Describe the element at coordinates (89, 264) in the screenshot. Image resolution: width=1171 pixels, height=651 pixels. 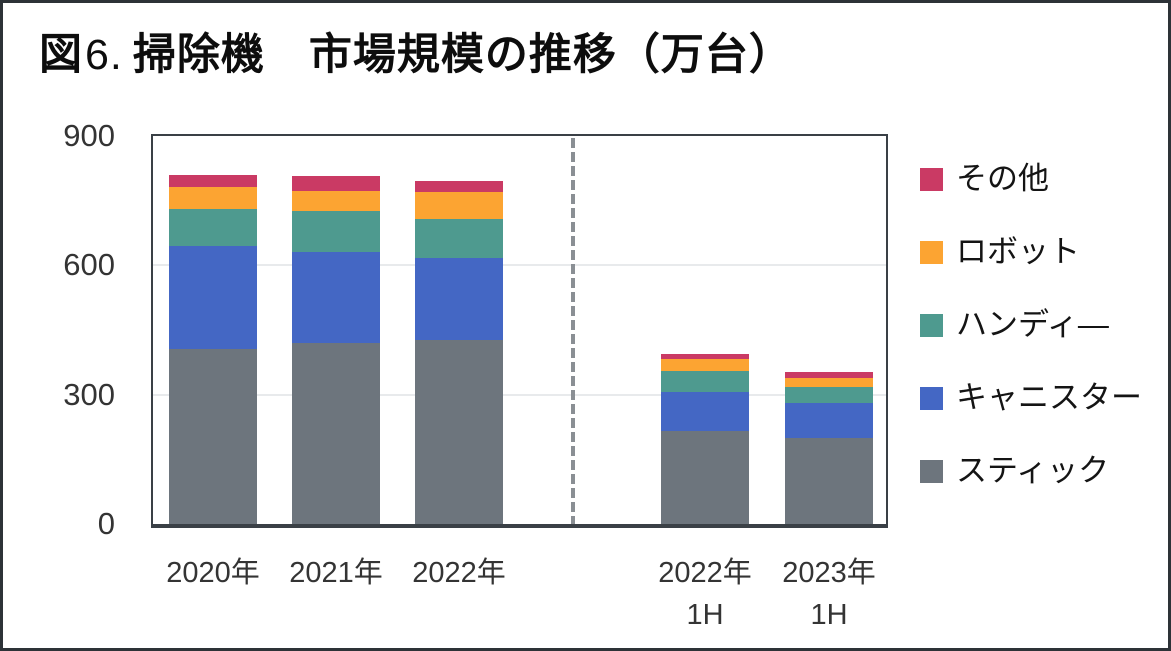
I see `y-tick-label-600: 600` at that location.